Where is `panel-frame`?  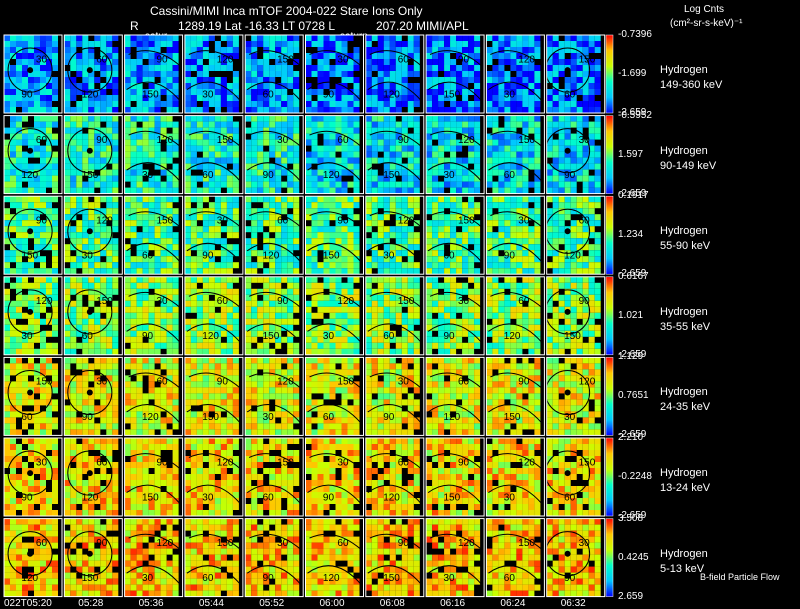
panel-frame is located at coordinates (214, 235).